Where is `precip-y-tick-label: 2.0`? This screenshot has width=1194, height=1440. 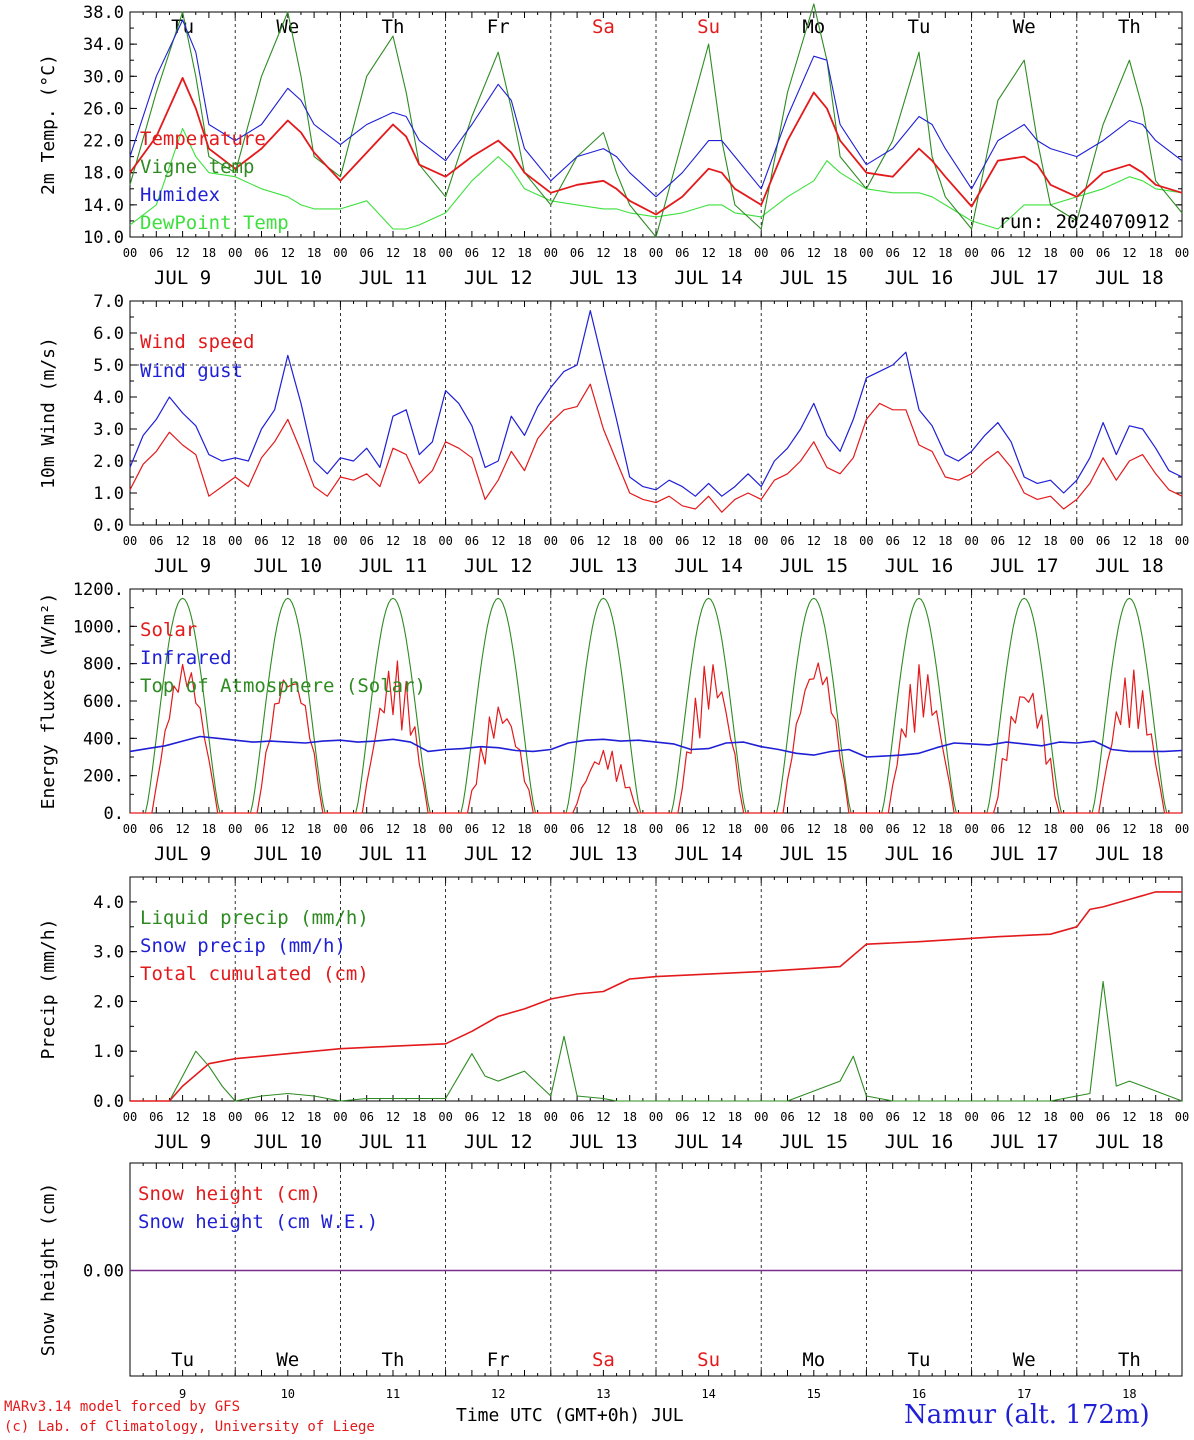
precip-y-tick-label: 2.0 is located at coordinates (108, 1002).